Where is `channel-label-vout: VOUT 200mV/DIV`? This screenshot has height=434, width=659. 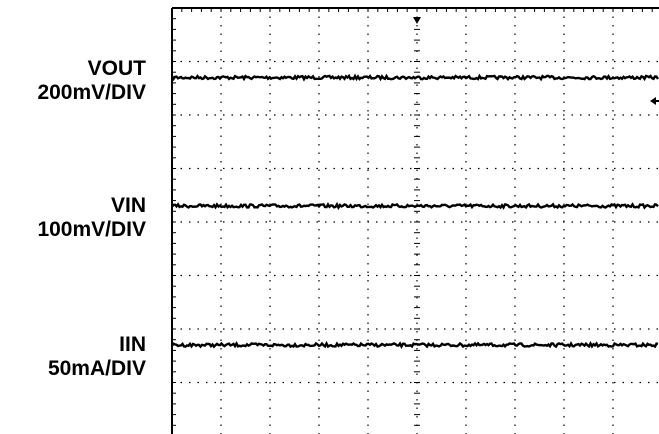 channel-label-vout: VOUT 200mV/DIV is located at coordinates (91, 81).